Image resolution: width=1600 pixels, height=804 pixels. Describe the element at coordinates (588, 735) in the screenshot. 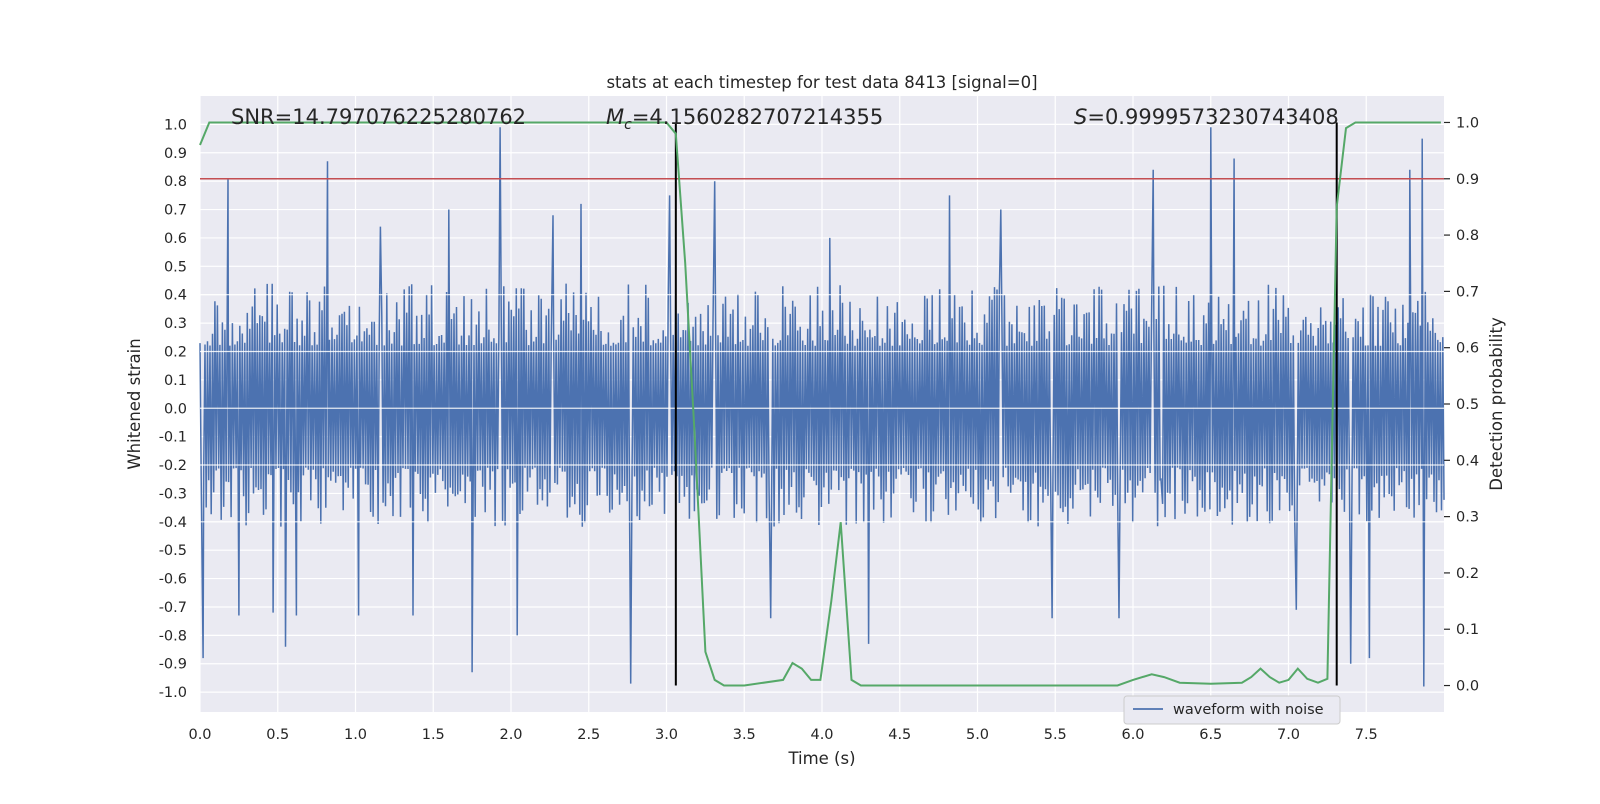

I see `x-tick-label: 2.5` at that location.